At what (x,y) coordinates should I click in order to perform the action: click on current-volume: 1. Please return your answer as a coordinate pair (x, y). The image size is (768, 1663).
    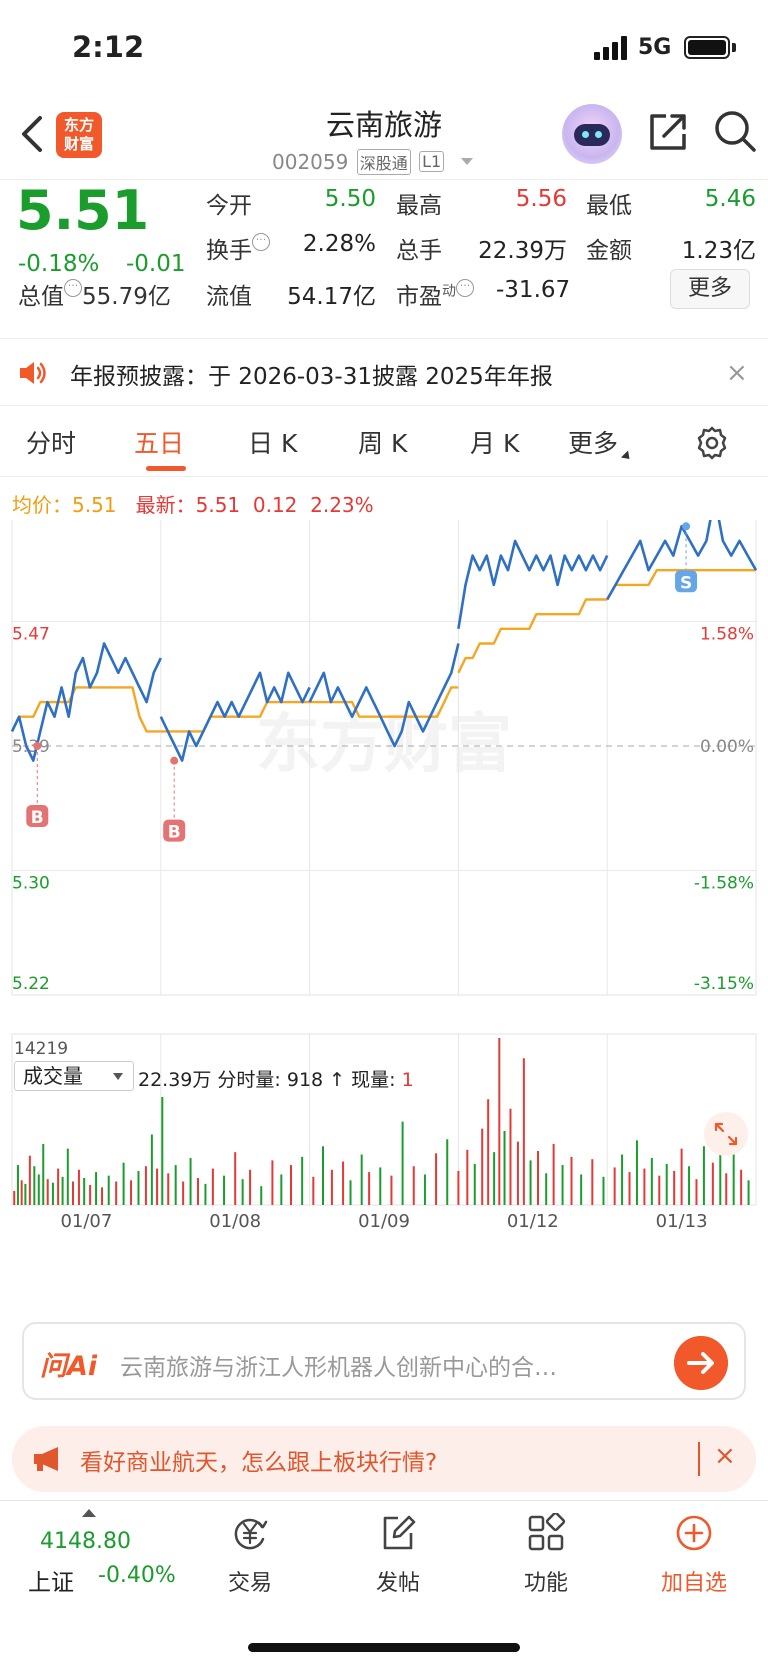
    Looking at the image, I should click on (407, 1080).